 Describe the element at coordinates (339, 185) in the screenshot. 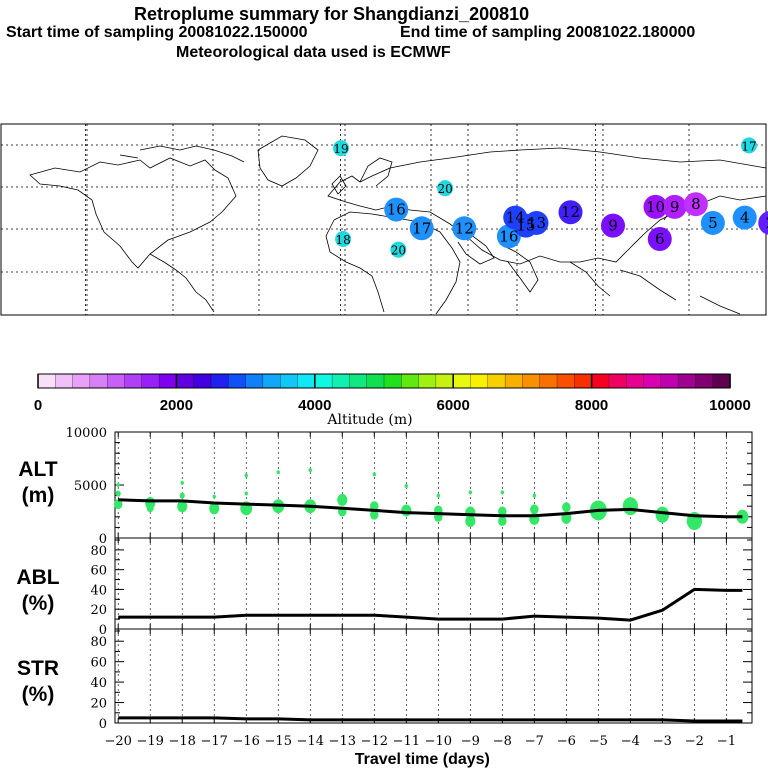

I see `coast-uk` at that location.